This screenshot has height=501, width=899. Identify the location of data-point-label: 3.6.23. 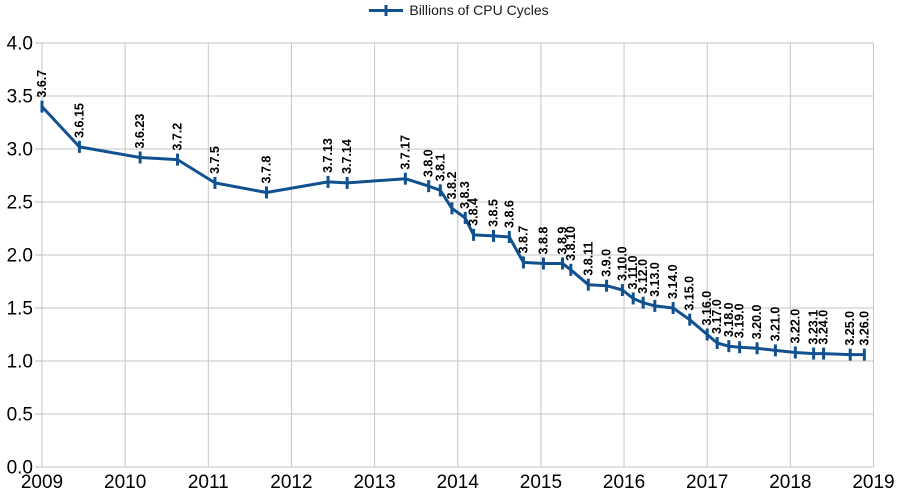
(140, 131).